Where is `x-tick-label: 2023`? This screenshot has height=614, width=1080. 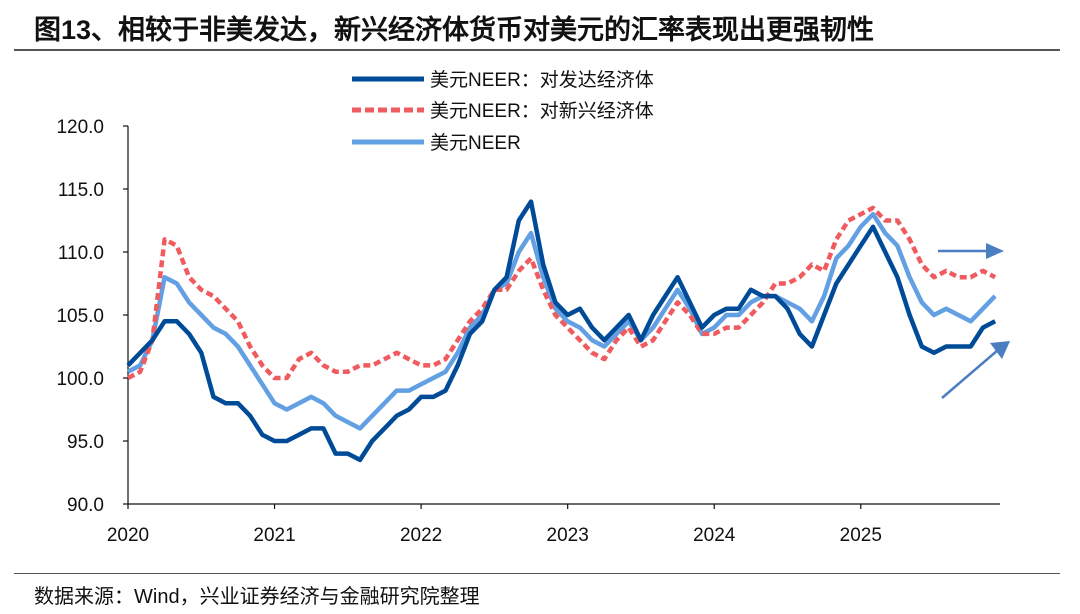 x-tick-label: 2023 is located at coordinates (568, 535).